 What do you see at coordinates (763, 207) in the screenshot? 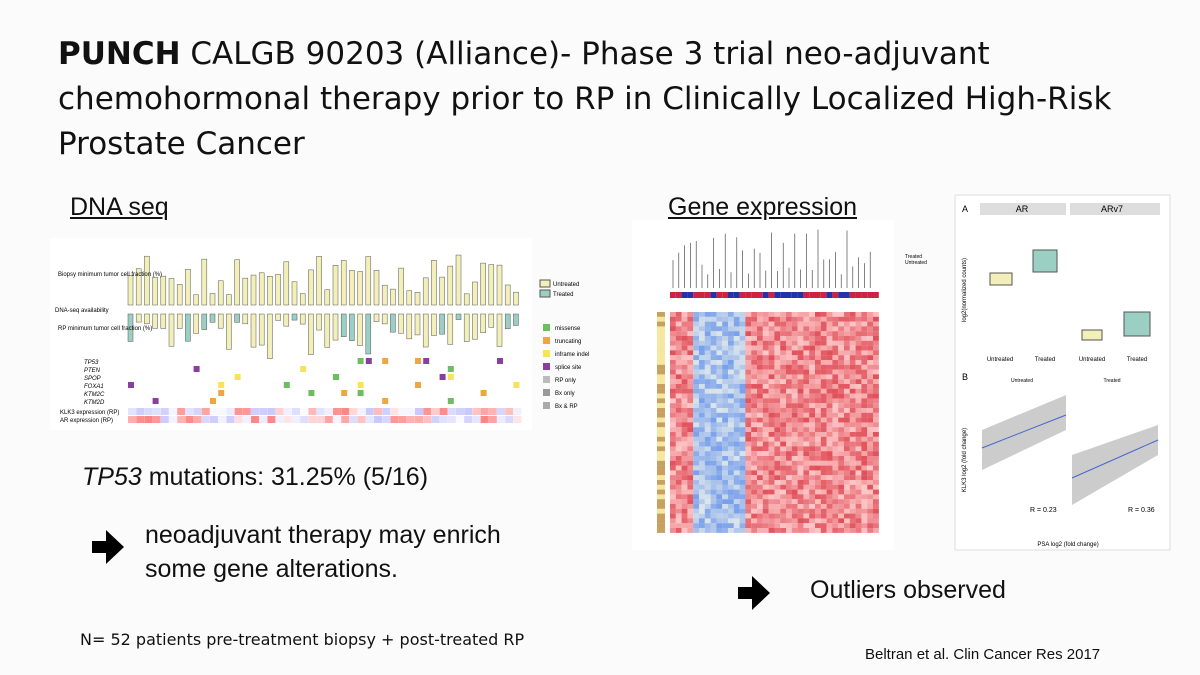
I see `gene-heading: Gene expression` at bounding box center [763, 207].